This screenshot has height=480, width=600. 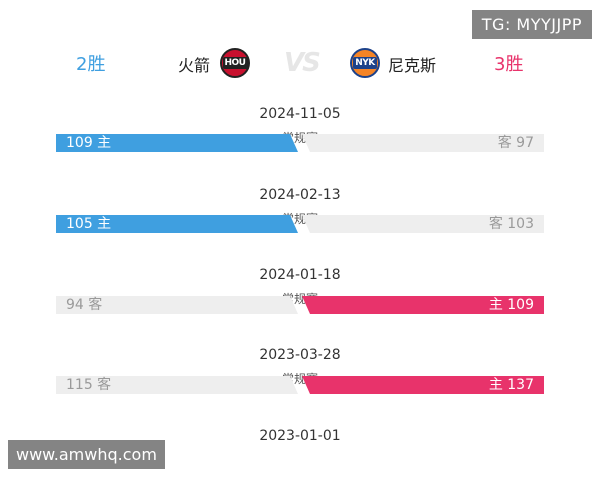 What do you see at coordinates (177, 224) in the screenshot?
I see `left-score-bar: 105 主` at bounding box center [177, 224].